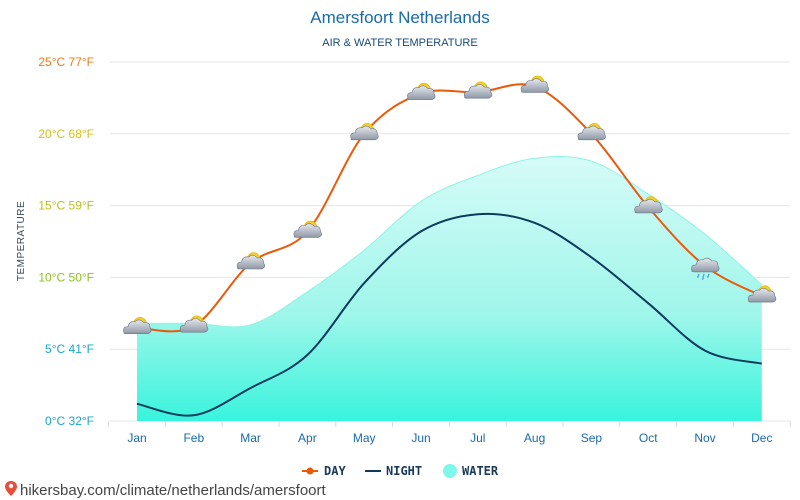 Image resolution: width=800 pixels, height=500 pixels. What do you see at coordinates (420, 438) in the screenshot?
I see `x-tick-label: Jun` at bounding box center [420, 438].